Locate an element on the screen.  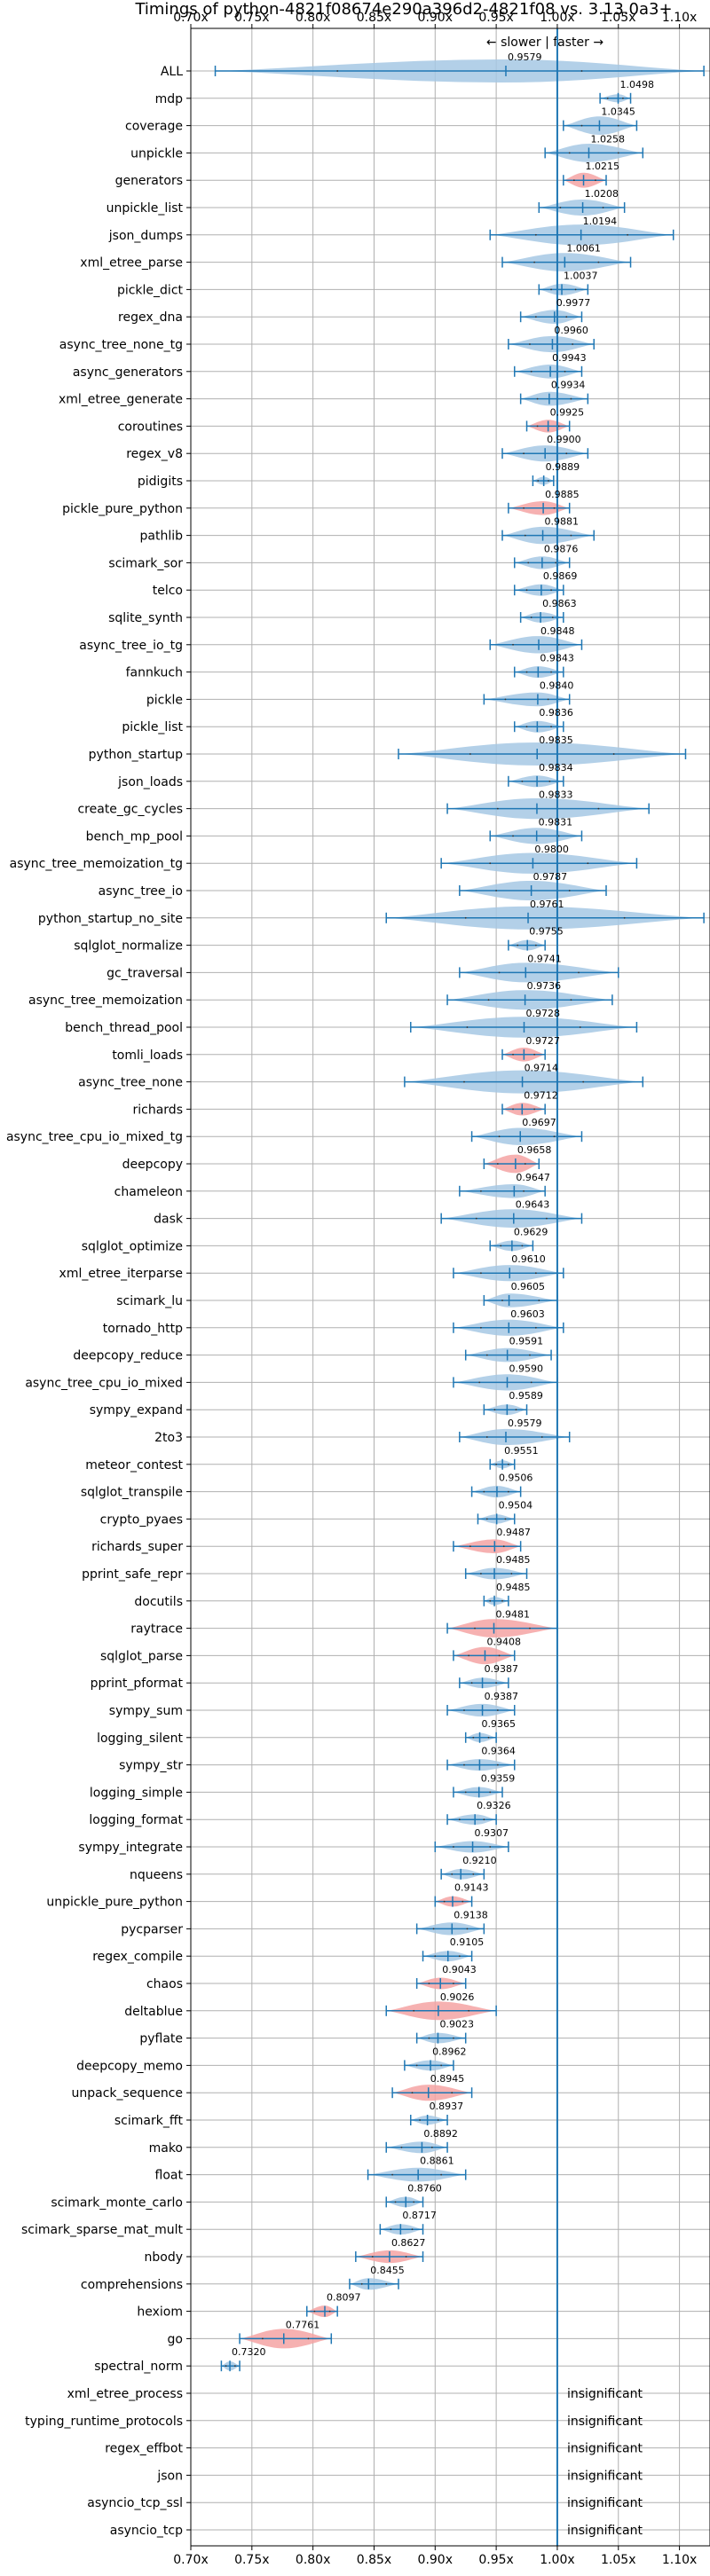
benchmark-label: nbody is located at coordinates (164, 2257).